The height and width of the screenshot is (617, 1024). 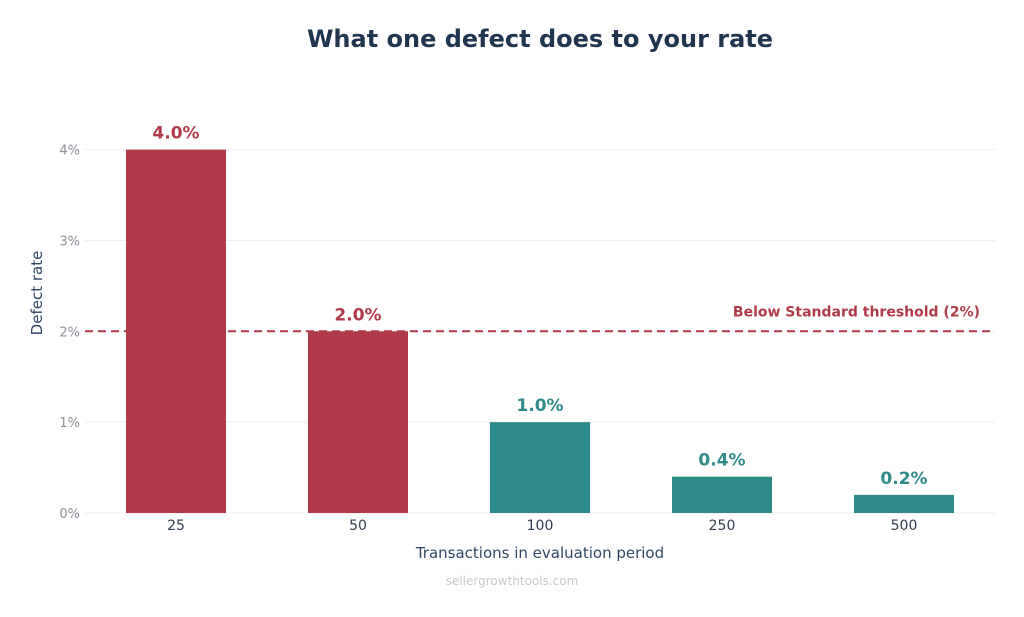 What do you see at coordinates (903, 479) in the screenshot?
I see `data-label: 0.2%` at bounding box center [903, 479].